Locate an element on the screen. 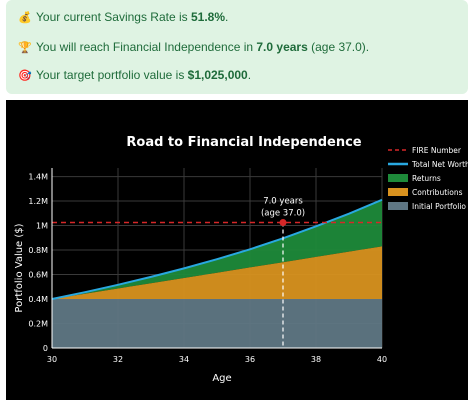 Image resolution: width=474 pixels, height=405 pixels. x-tick-label: 36 is located at coordinates (250, 359).